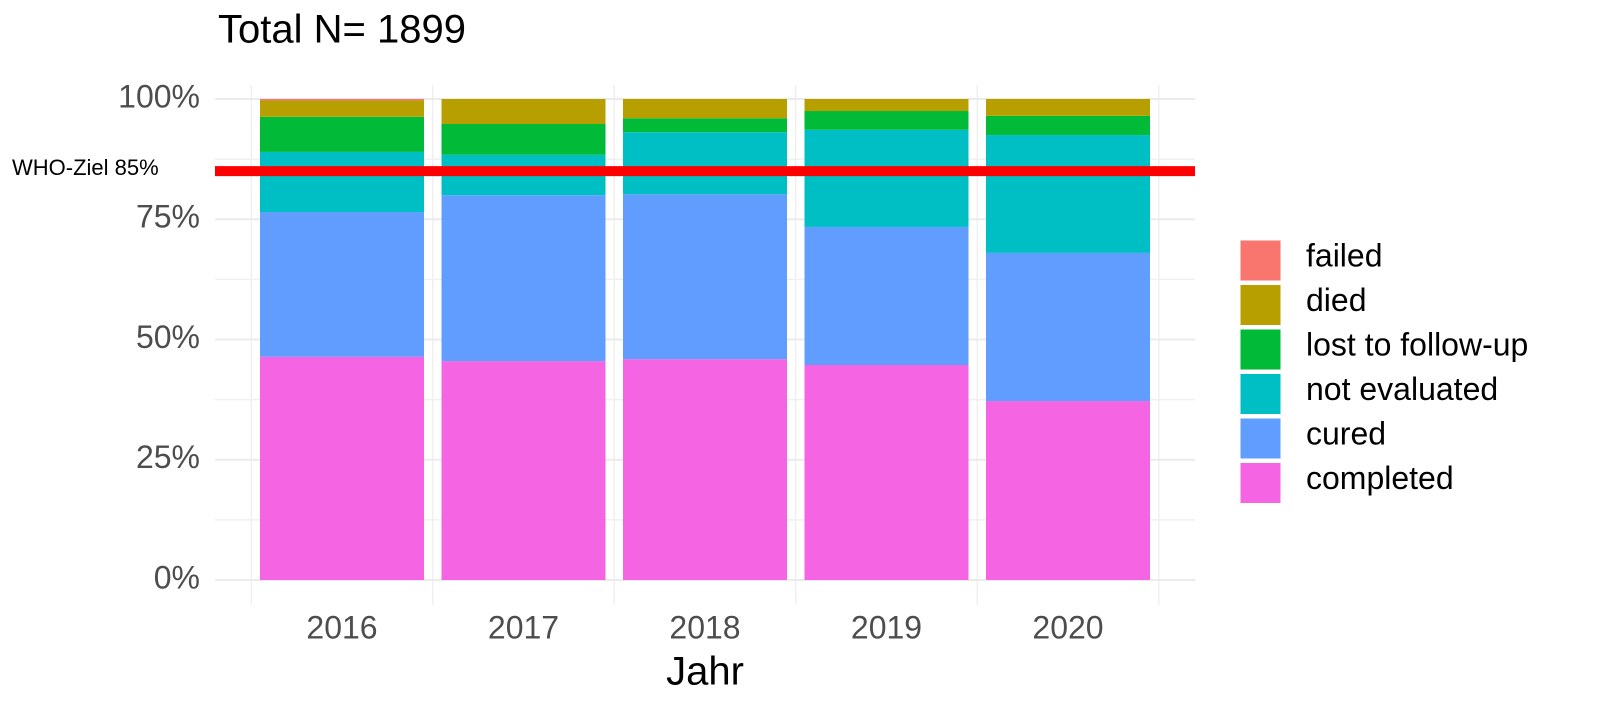 The image size is (1612, 714). Describe the element at coordinates (1346, 433) in the screenshot. I see `legend-label: cured` at that location.